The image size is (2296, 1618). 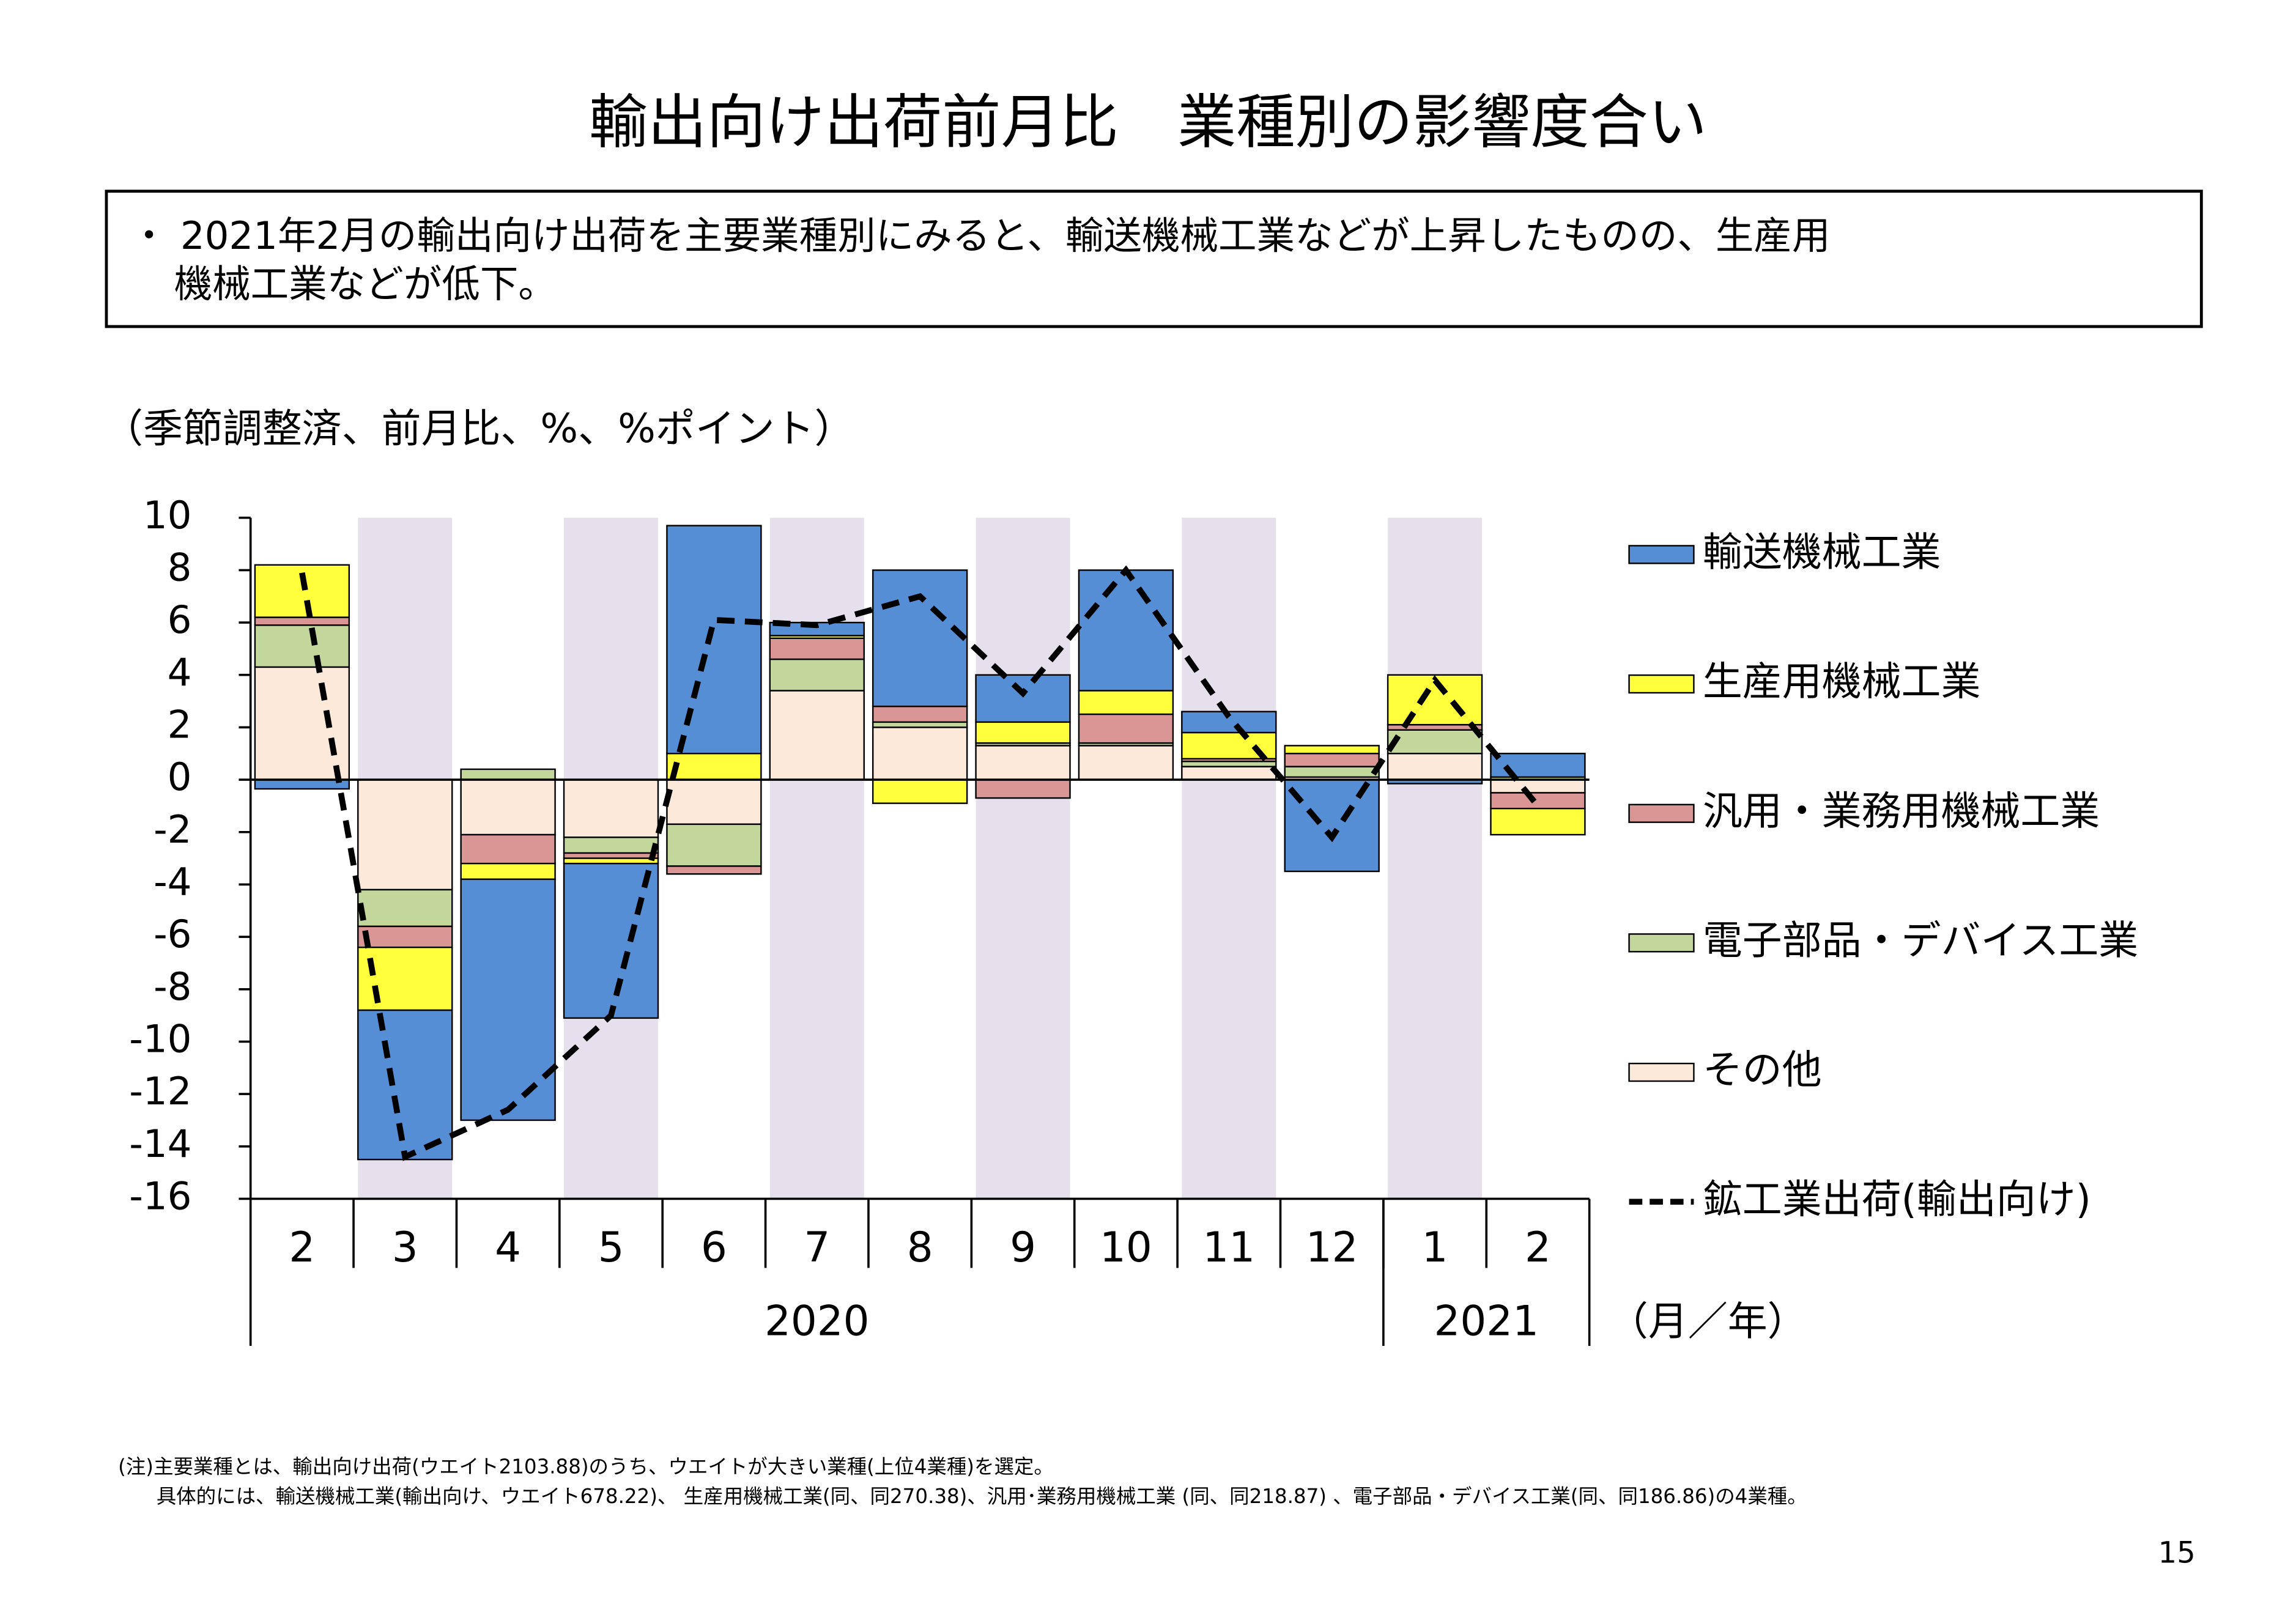 What do you see at coordinates (508, 1247) in the screenshot?
I see `x-tick-label: 4` at bounding box center [508, 1247].